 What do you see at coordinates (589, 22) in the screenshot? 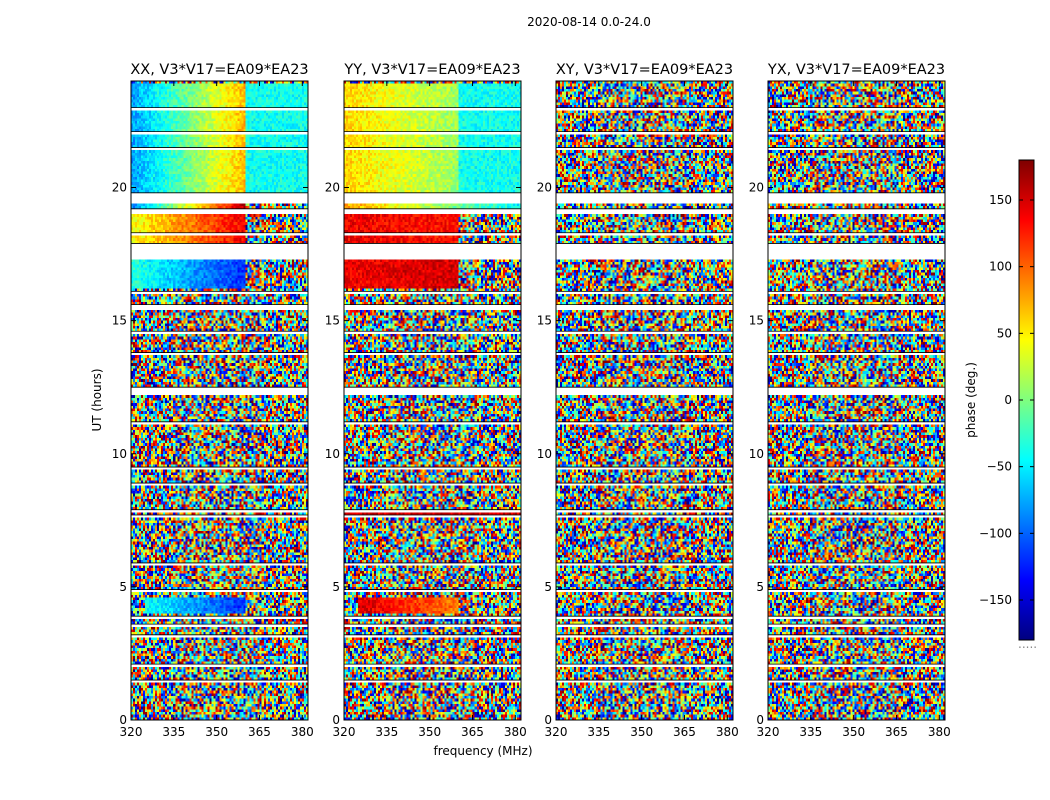
I see `figure-title: 2020-08-14 0.0-24.0` at bounding box center [589, 22].